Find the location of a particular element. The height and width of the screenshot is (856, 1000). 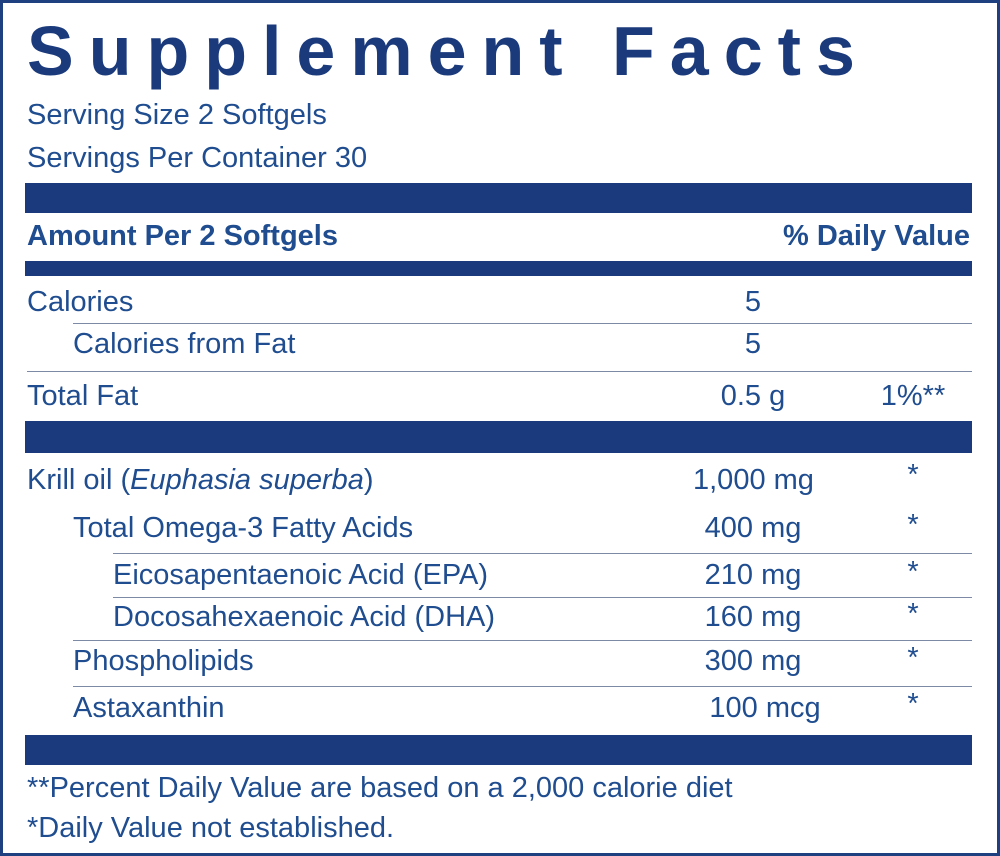

row-name: Calories is located at coordinates (80, 302).